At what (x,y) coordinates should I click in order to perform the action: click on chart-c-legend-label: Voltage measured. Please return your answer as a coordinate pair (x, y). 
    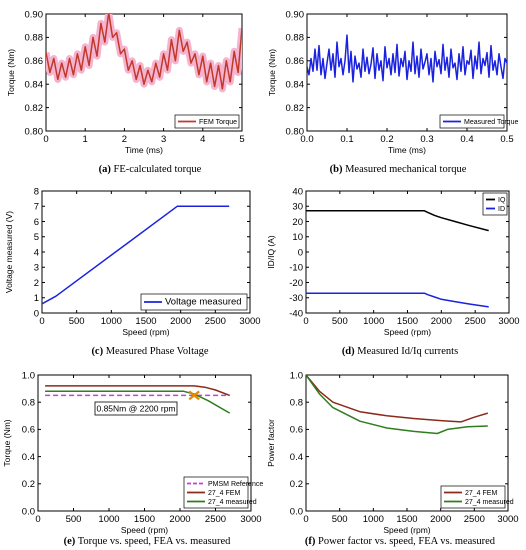
    Looking at the image, I should click on (203, 302).